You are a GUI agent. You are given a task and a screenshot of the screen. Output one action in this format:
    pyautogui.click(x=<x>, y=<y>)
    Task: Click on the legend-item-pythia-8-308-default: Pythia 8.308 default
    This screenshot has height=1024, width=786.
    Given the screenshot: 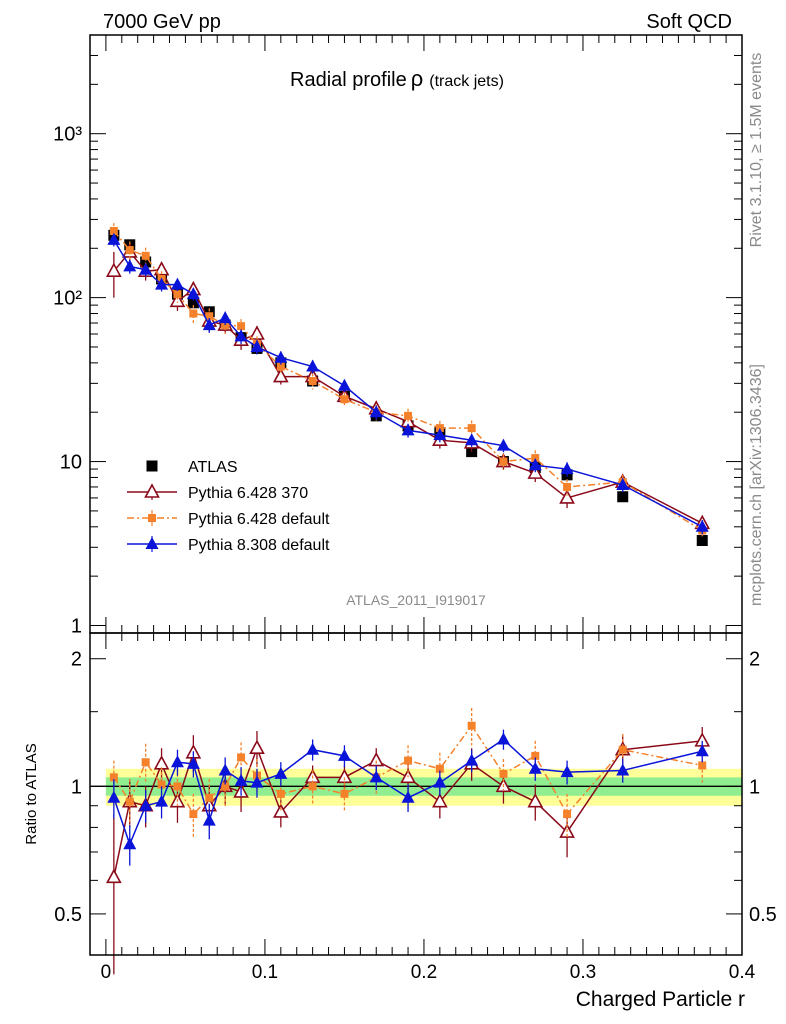 What is the action you would take?
    pyautogui.click(x=228, y=545)
    